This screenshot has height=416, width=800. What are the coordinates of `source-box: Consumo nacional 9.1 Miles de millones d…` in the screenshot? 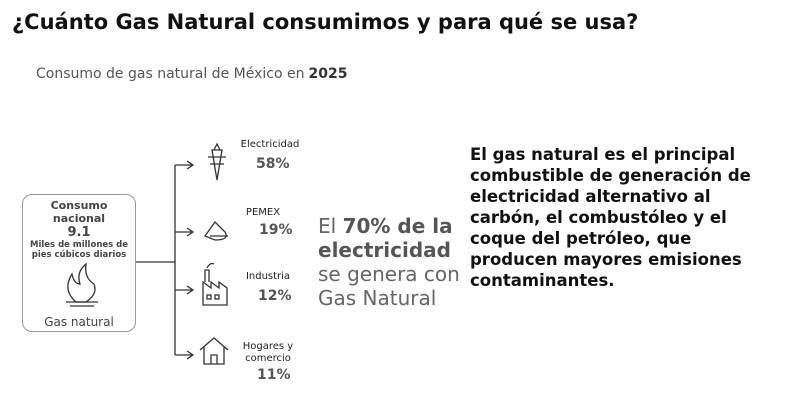 It's located at (79, 263).